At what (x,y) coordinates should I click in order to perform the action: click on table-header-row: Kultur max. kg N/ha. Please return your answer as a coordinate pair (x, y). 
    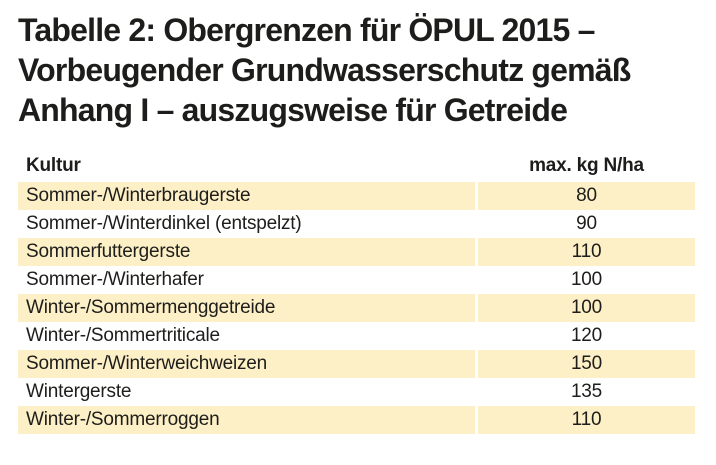
    Looking at the image, I should click on (356, 166).